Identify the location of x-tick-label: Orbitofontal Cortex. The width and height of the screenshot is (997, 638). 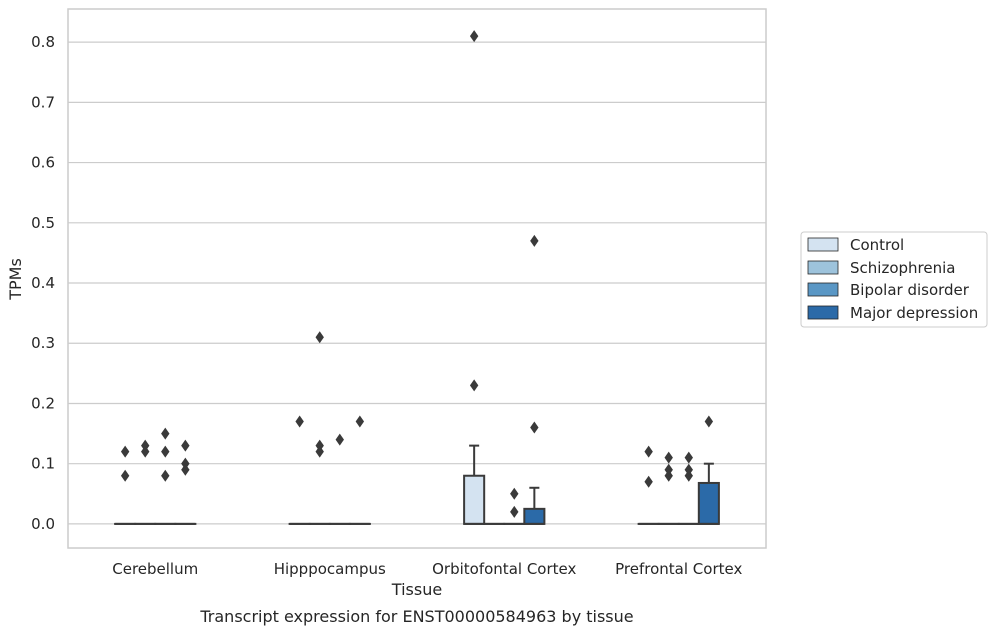
(504, 569).